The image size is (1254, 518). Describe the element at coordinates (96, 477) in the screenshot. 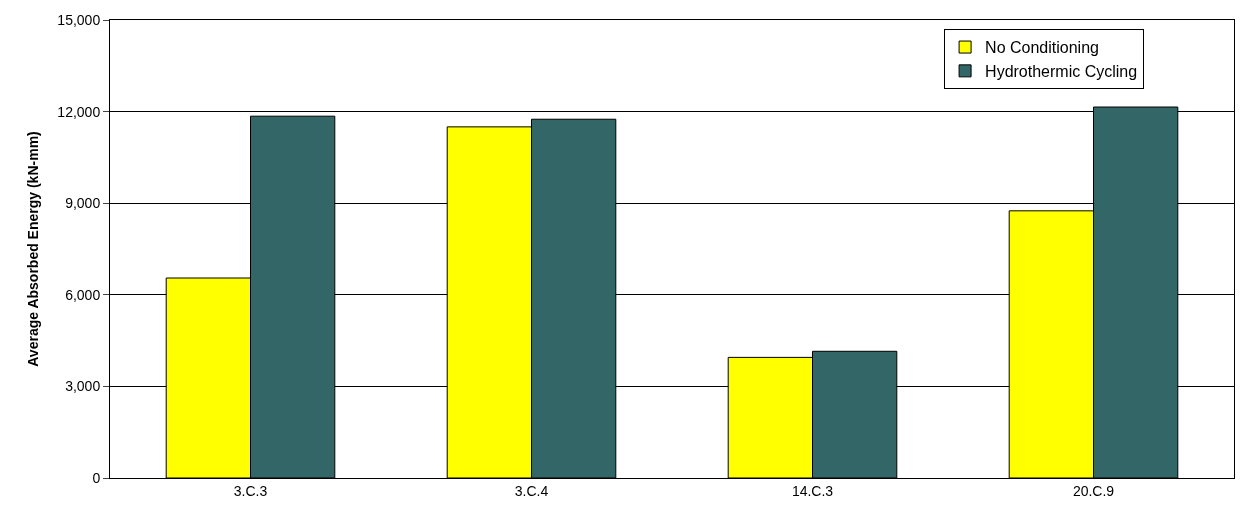

I see `y-tick-label: 0` at that location.